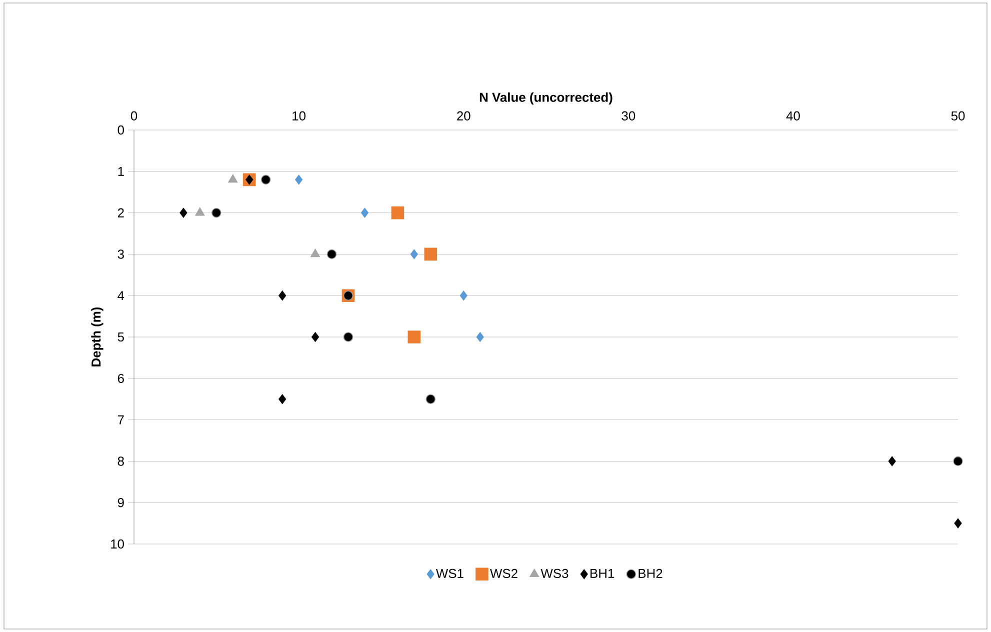  What do you see at coordinates (546, 98) in the screenshot?
I see `x-axis-title: N Value (uncorrected)` at bounding box center [546, 98].